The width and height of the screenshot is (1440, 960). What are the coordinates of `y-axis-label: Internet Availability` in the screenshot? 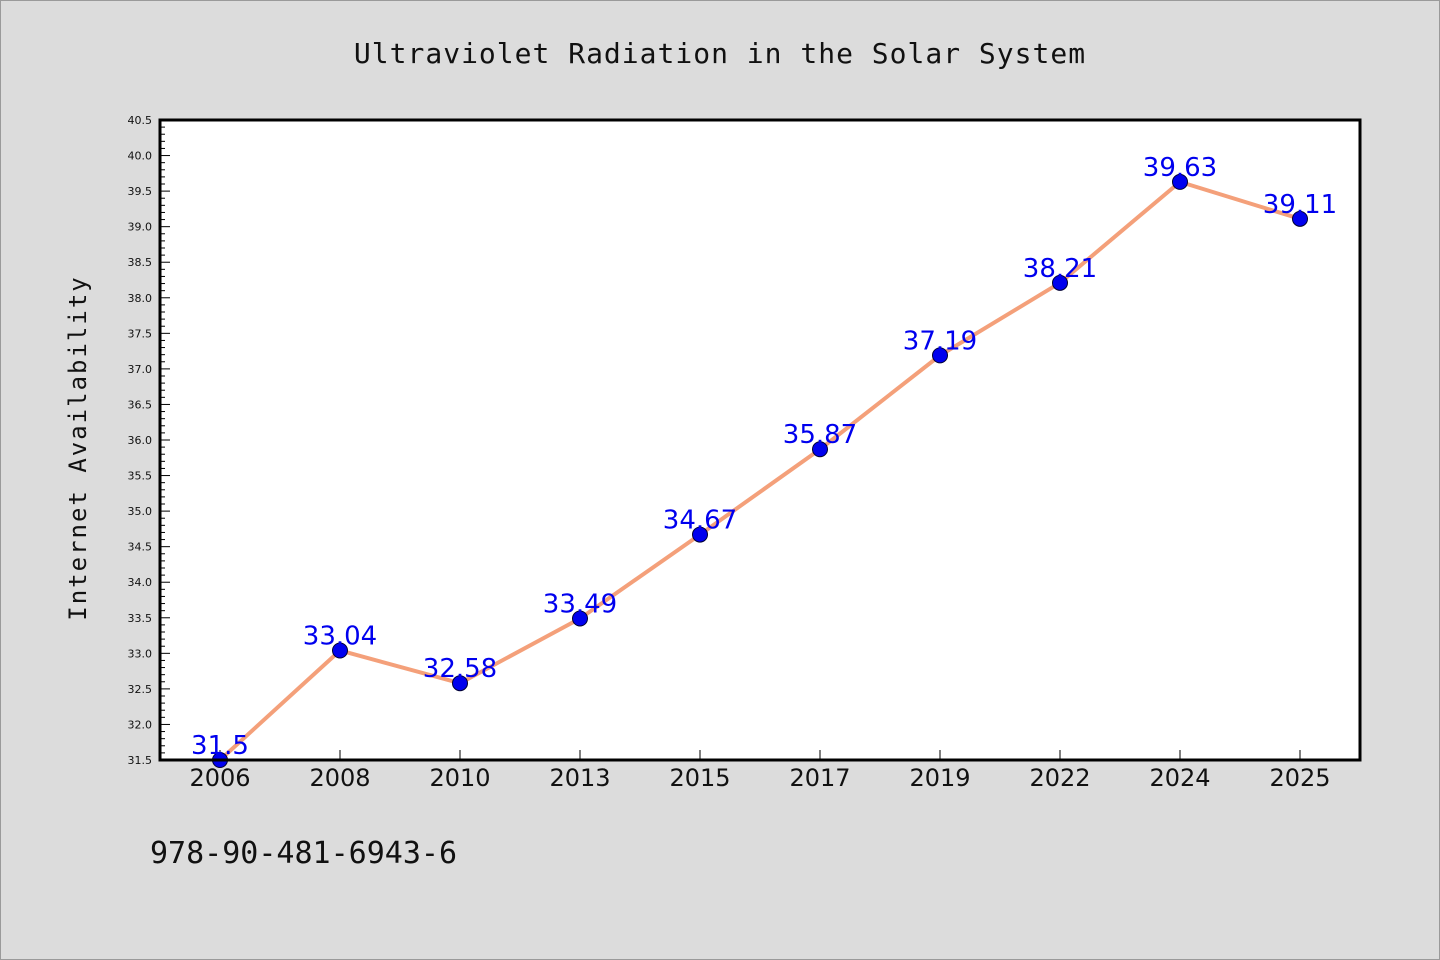 It's located at (78, 447).